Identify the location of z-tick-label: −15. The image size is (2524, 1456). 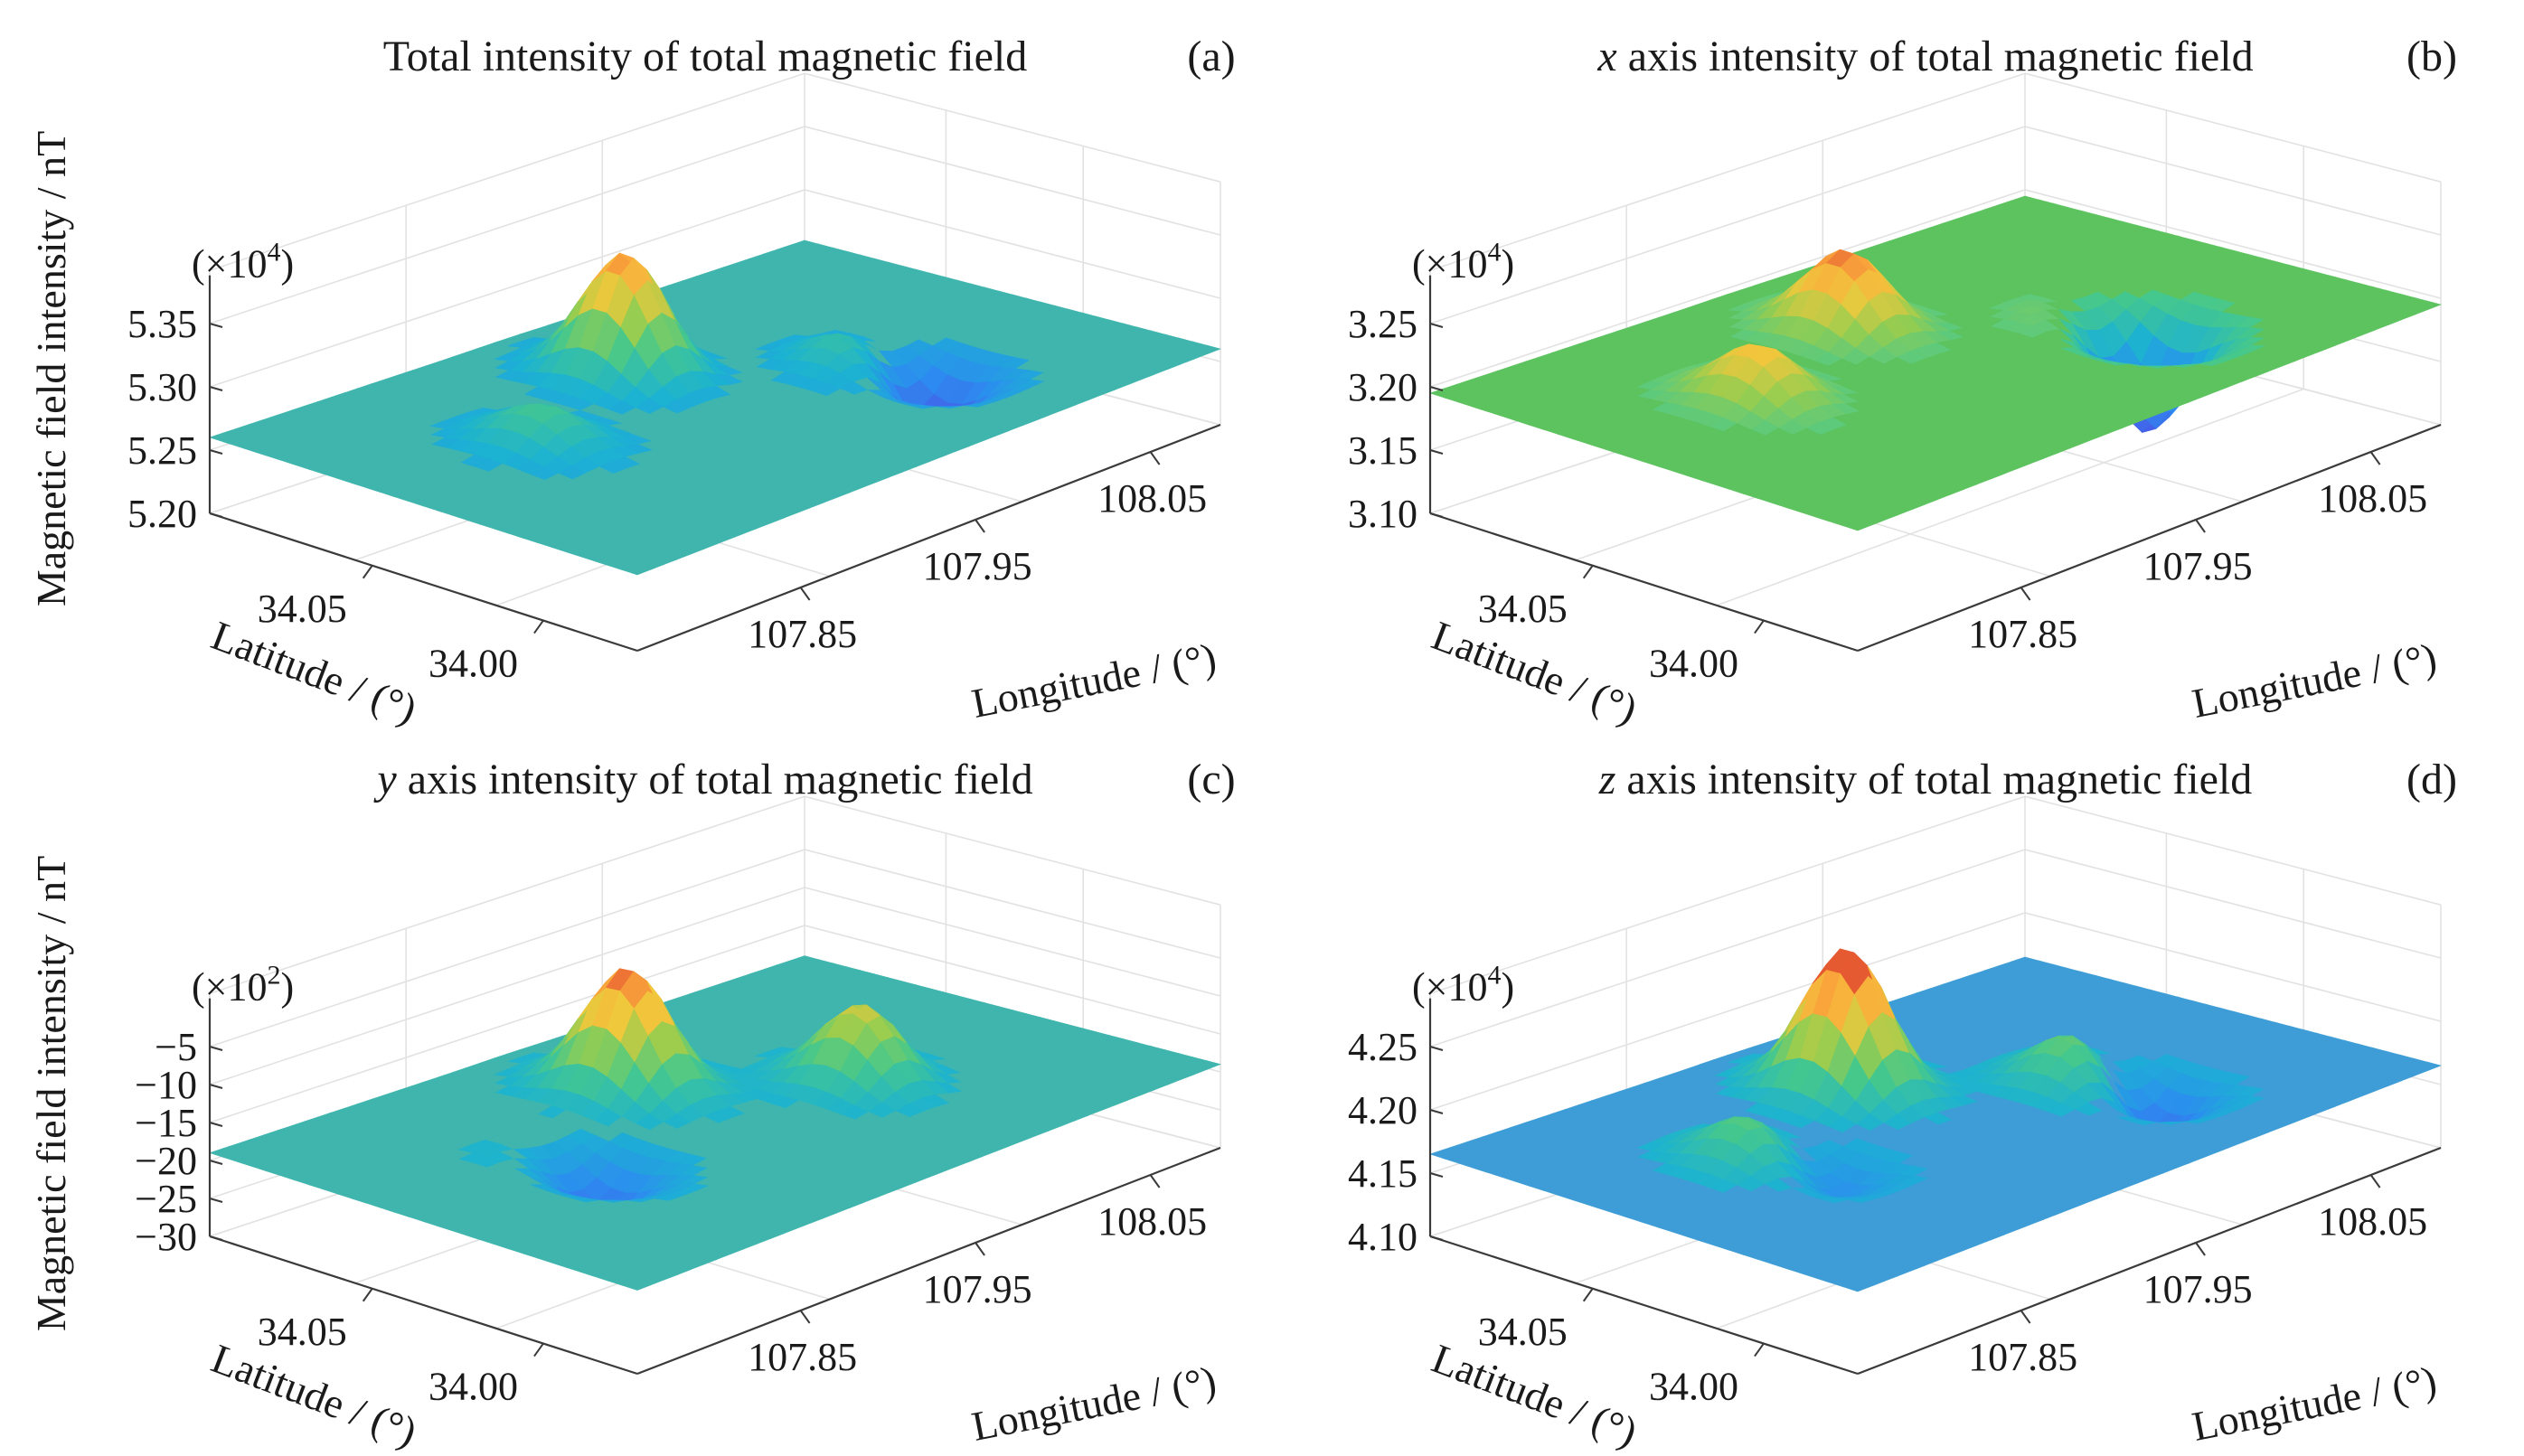
(166, 1123).